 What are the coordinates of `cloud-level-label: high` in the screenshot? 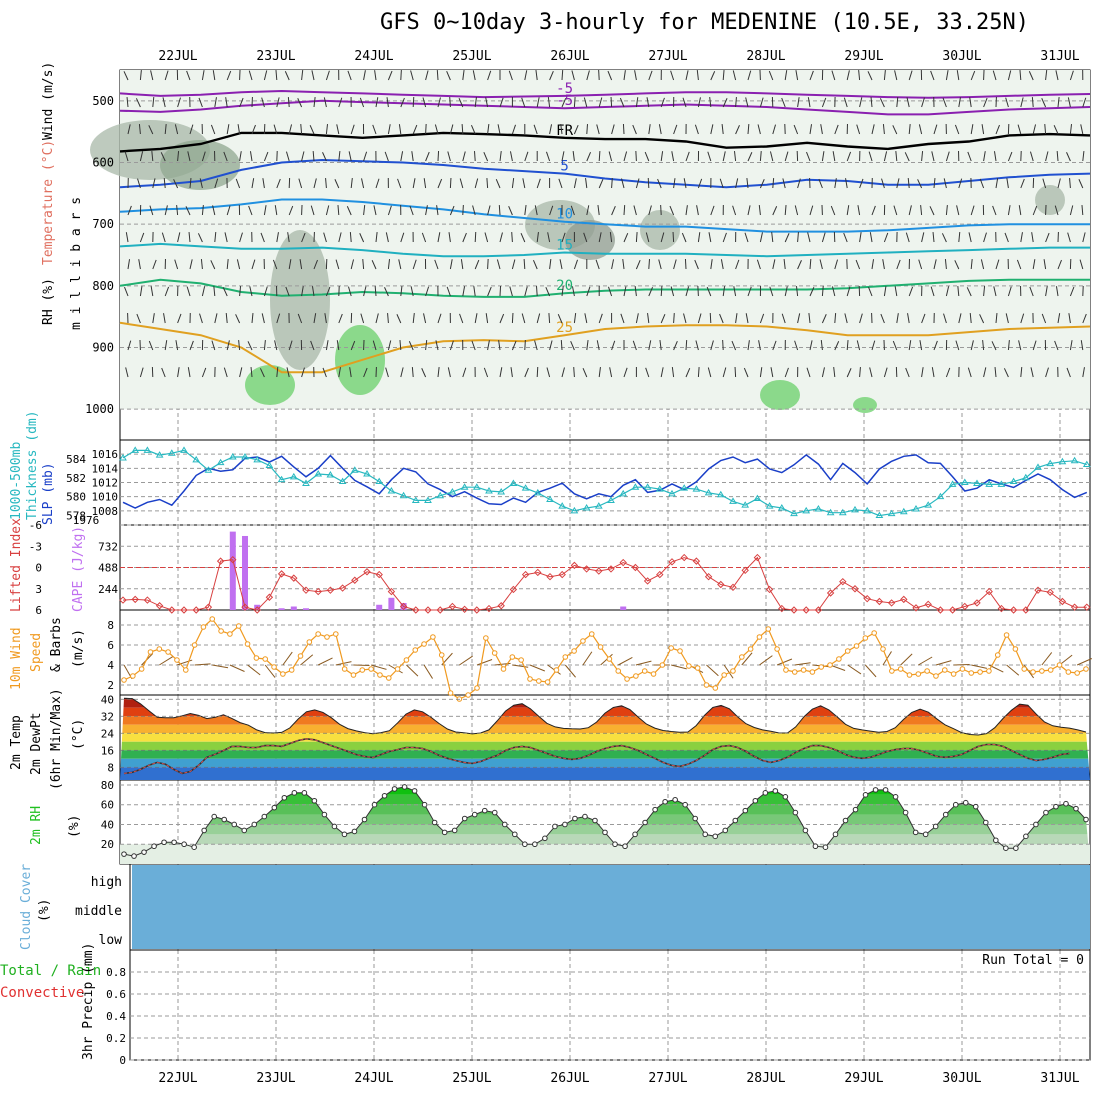 It's located at (106, 882).